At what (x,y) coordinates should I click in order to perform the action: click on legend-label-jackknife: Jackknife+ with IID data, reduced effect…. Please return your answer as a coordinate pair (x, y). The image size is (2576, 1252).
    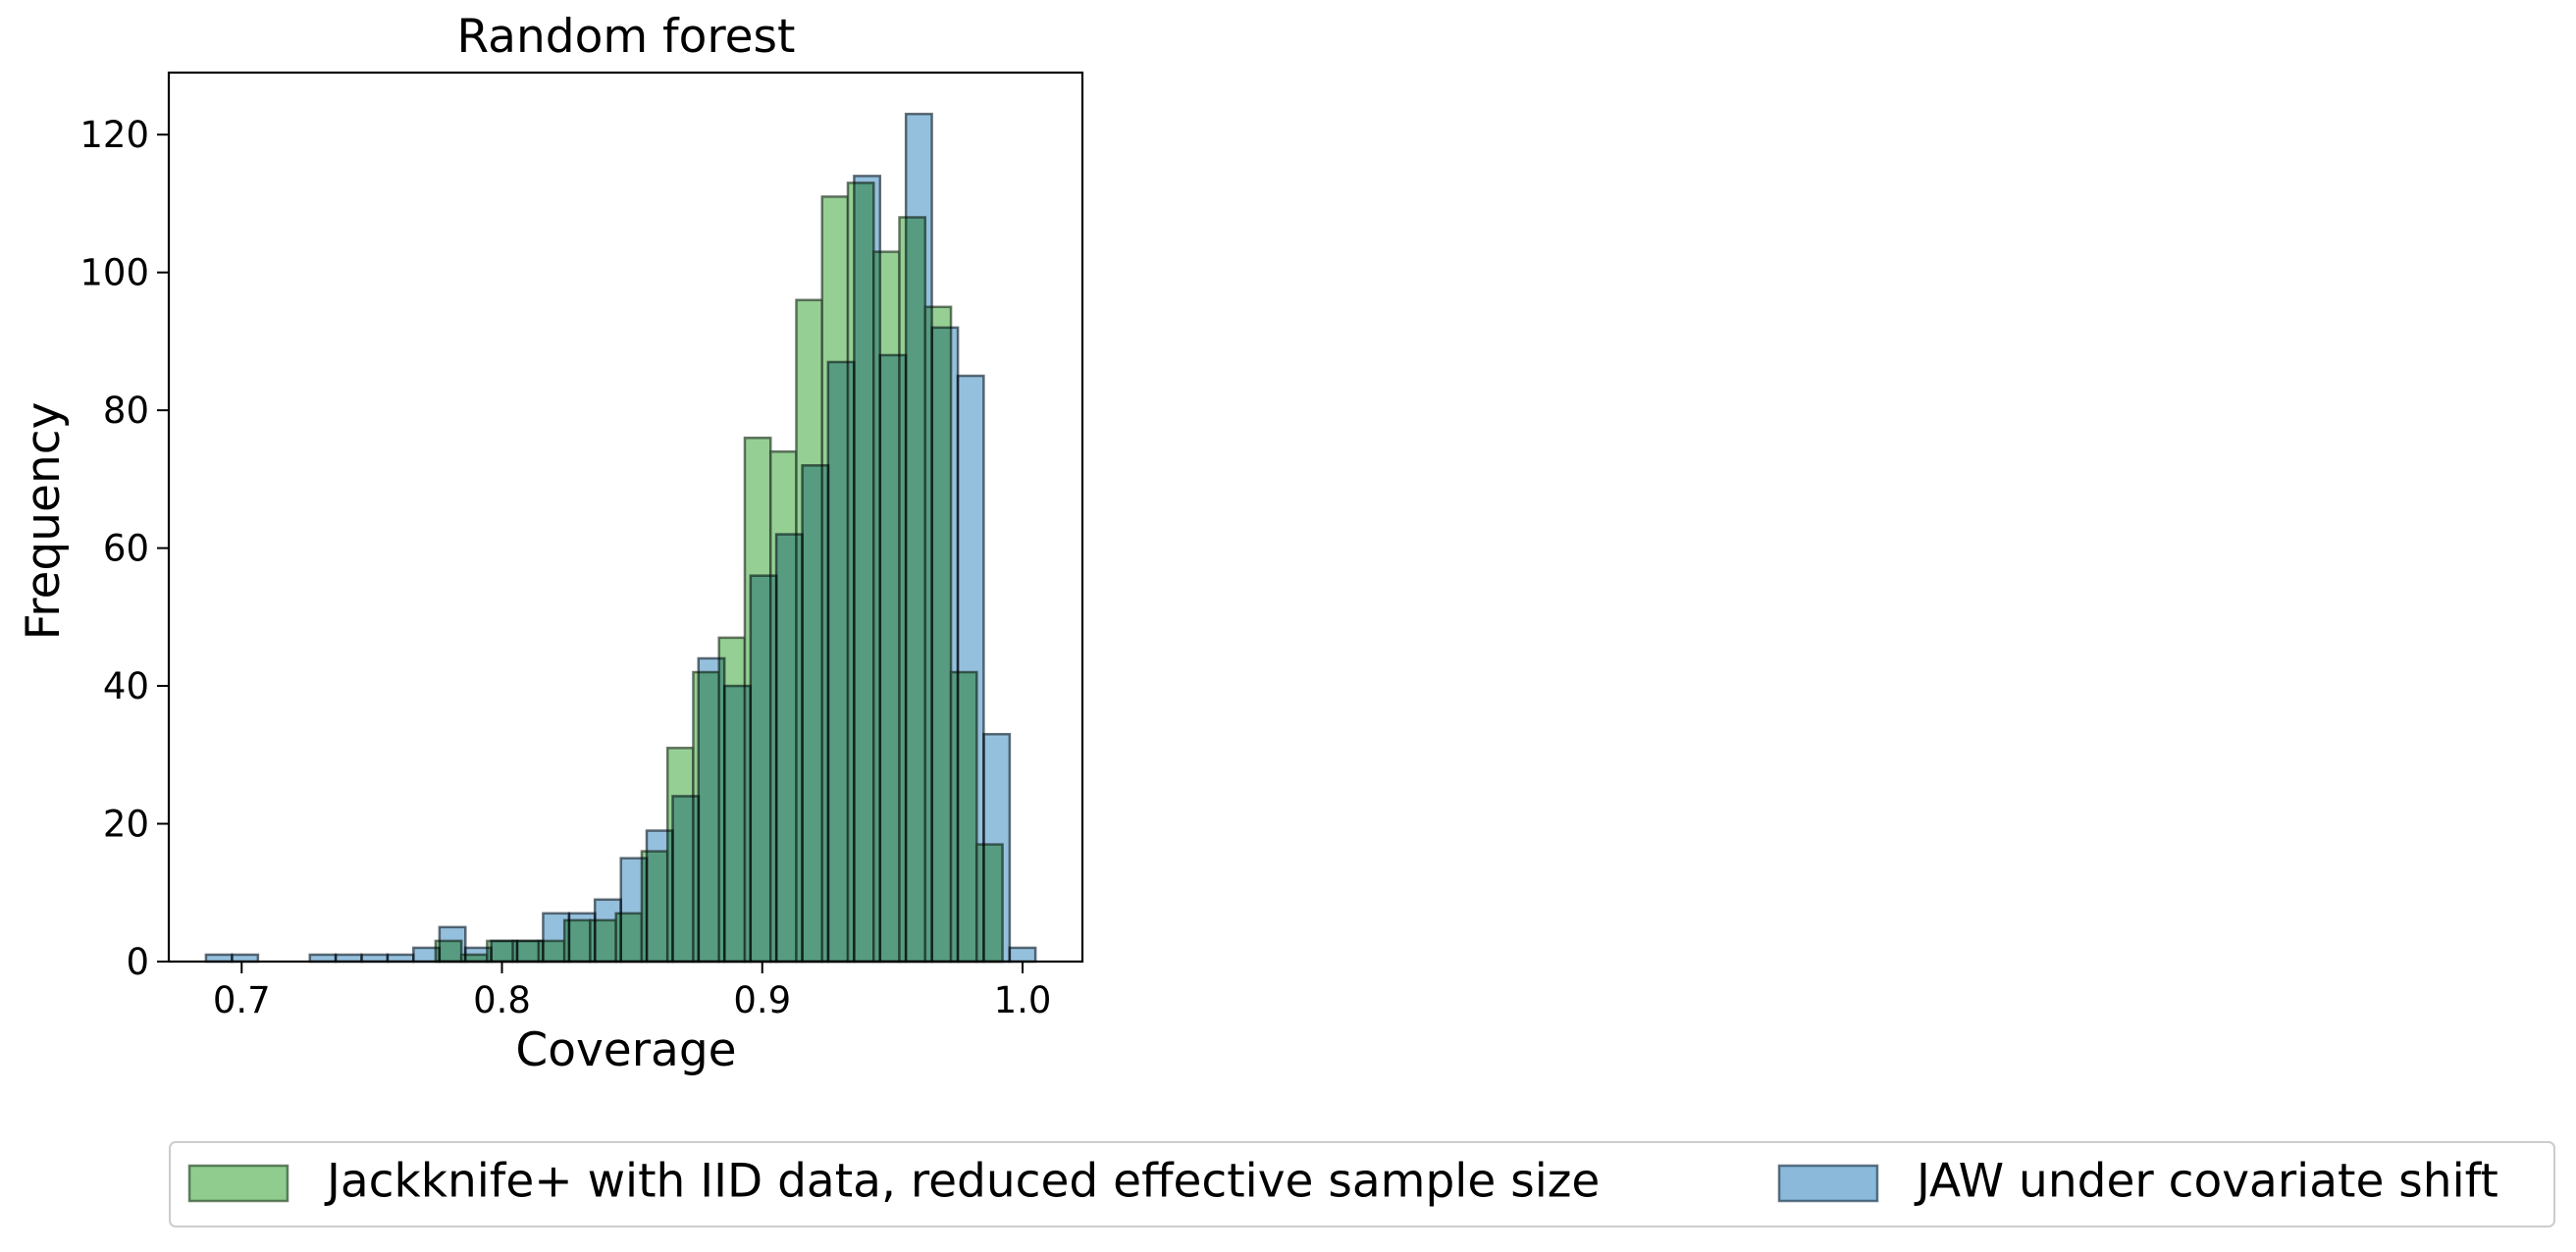
    Looking at the image, I should click on (962, 1182).